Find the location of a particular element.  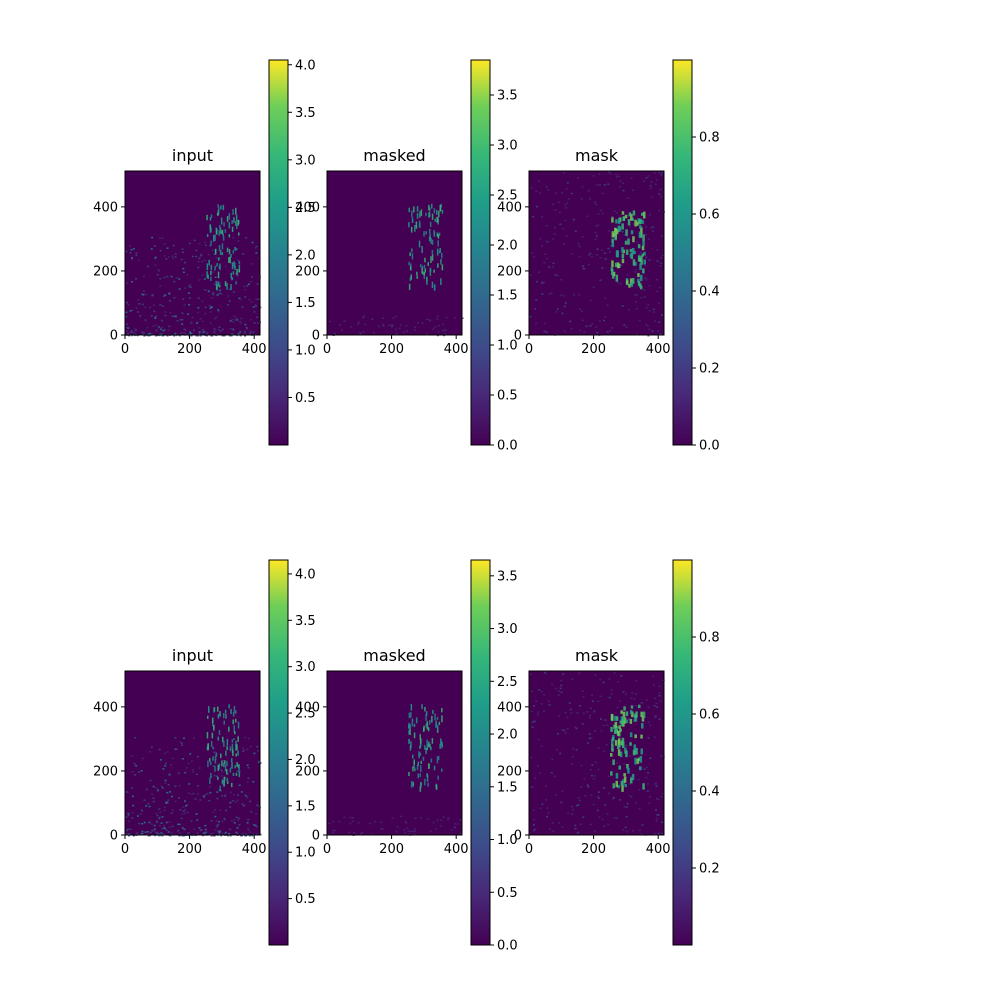

panel-6: mask 0 200 400 0 200 400 0.2 0.4 0.6 0.8 is located at coordinates (608, 752).